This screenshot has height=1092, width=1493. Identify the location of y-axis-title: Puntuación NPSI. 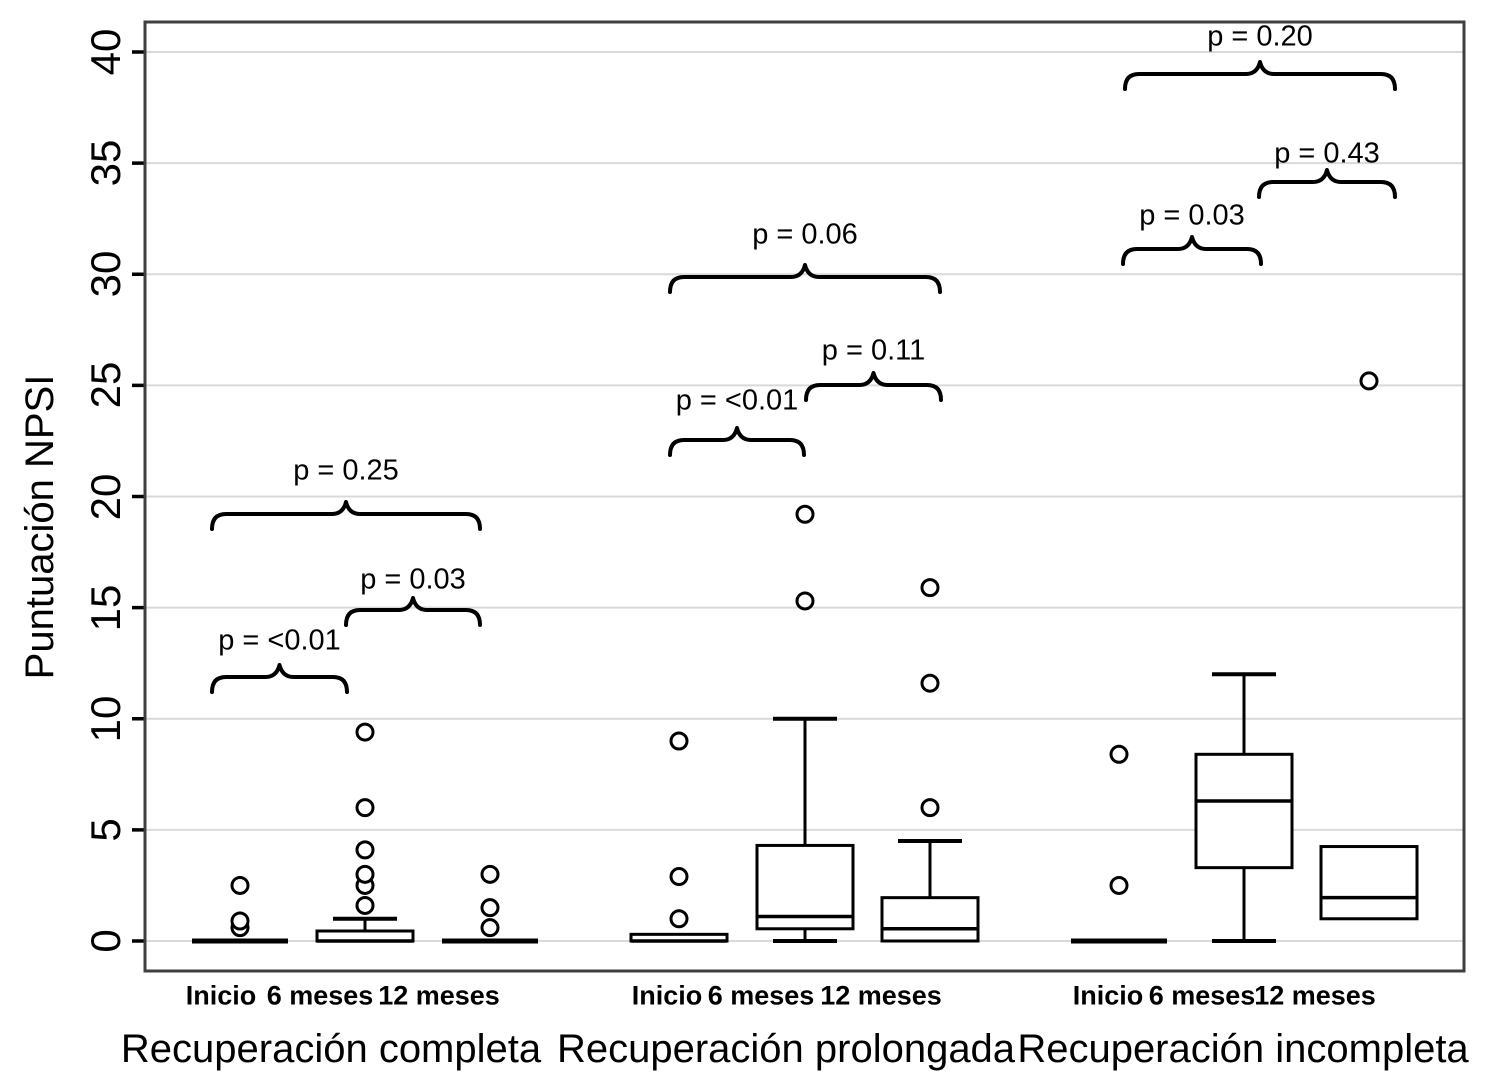
(40, 527).